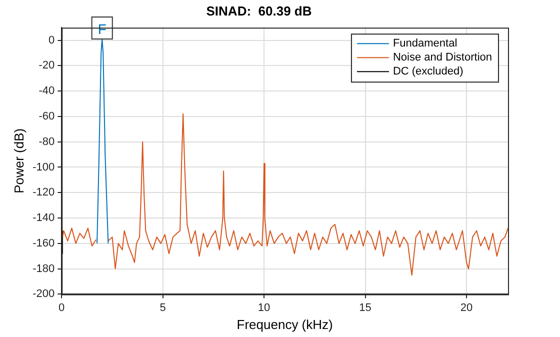 This screenshot has width=560, height=337. What do you see at coordinates (43, 192) in the screenshot?
I see `y-tick-label: -120` at bounding box center [43, 192].